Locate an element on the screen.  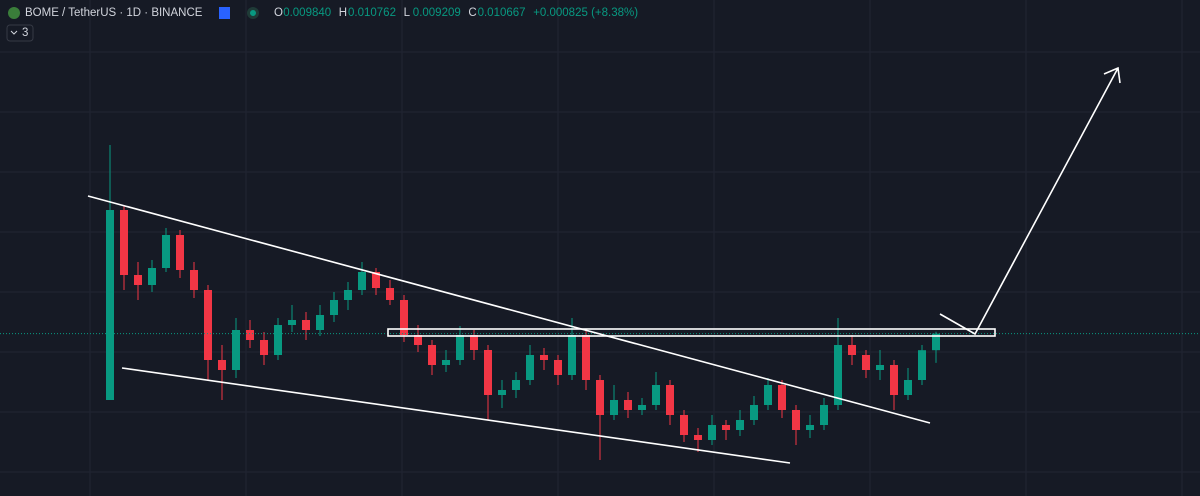
ohlc-key: H is located at coordinates (343, 13).